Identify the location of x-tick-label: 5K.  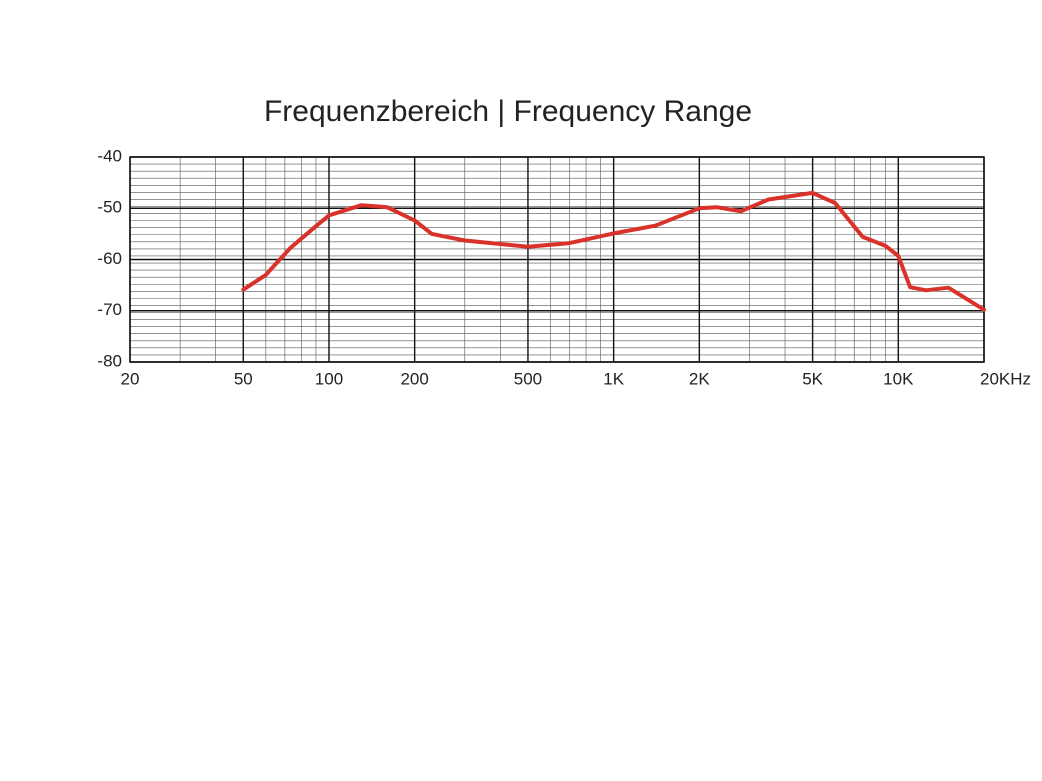
(812, 378).